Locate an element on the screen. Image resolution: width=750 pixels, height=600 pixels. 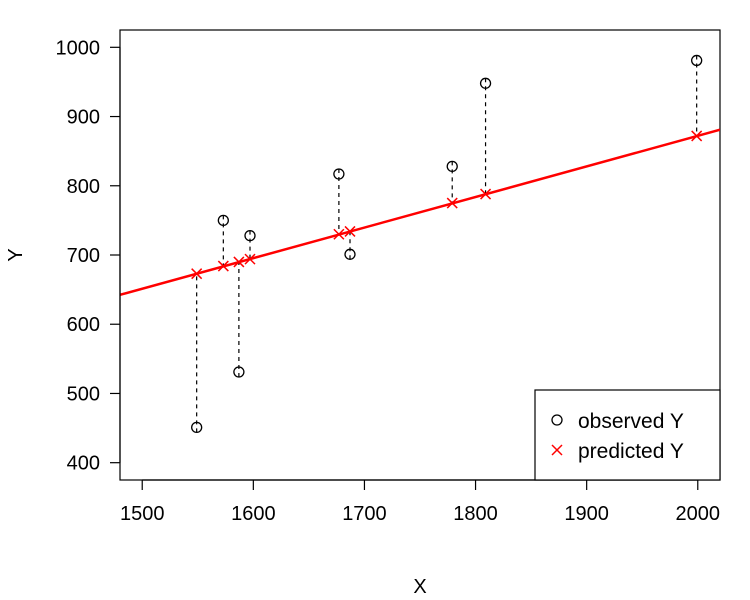
legend-circle-marker is located at coordinates (557, 420).